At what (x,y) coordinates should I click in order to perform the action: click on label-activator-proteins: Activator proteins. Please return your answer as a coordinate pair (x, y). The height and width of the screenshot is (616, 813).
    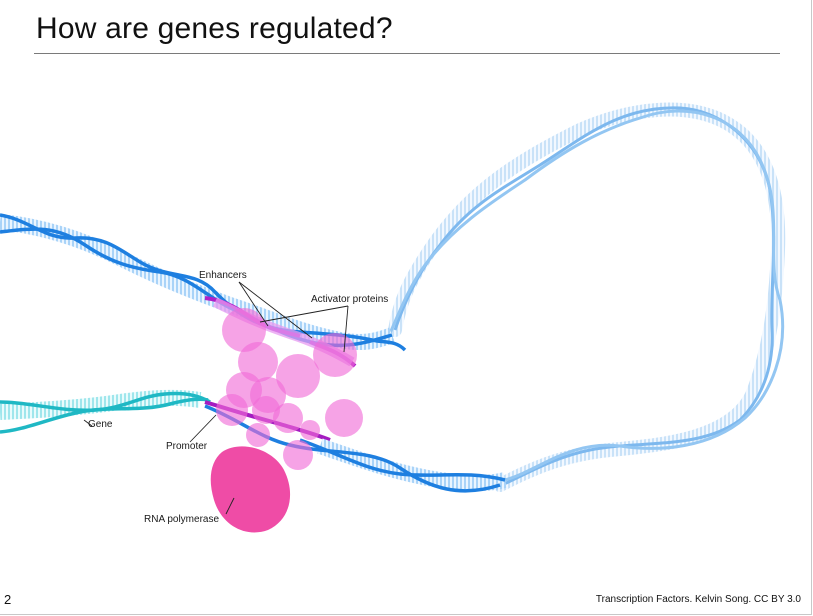
    Looking at the image, I should click on (349, 299).